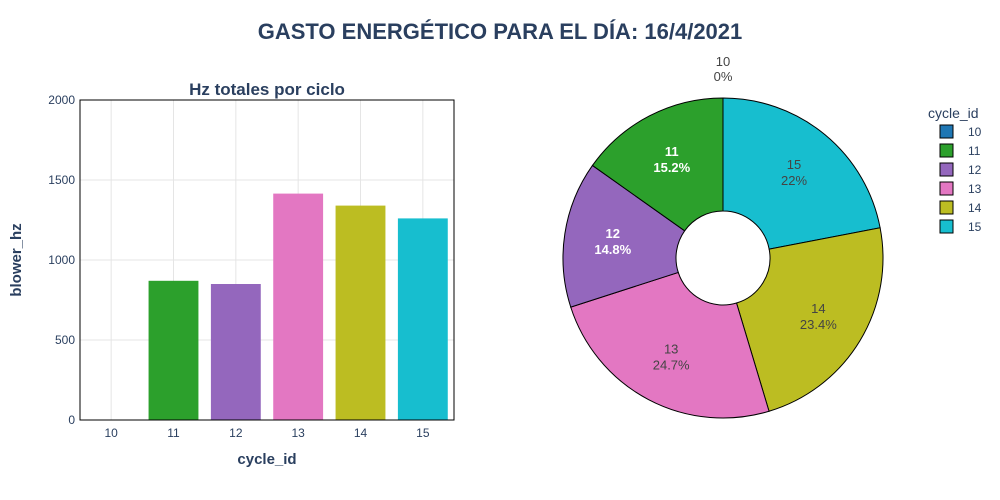 The width and height of the screenshot is (1000, 500). I want to click on legend-label-14: 14, so click(975, 208).